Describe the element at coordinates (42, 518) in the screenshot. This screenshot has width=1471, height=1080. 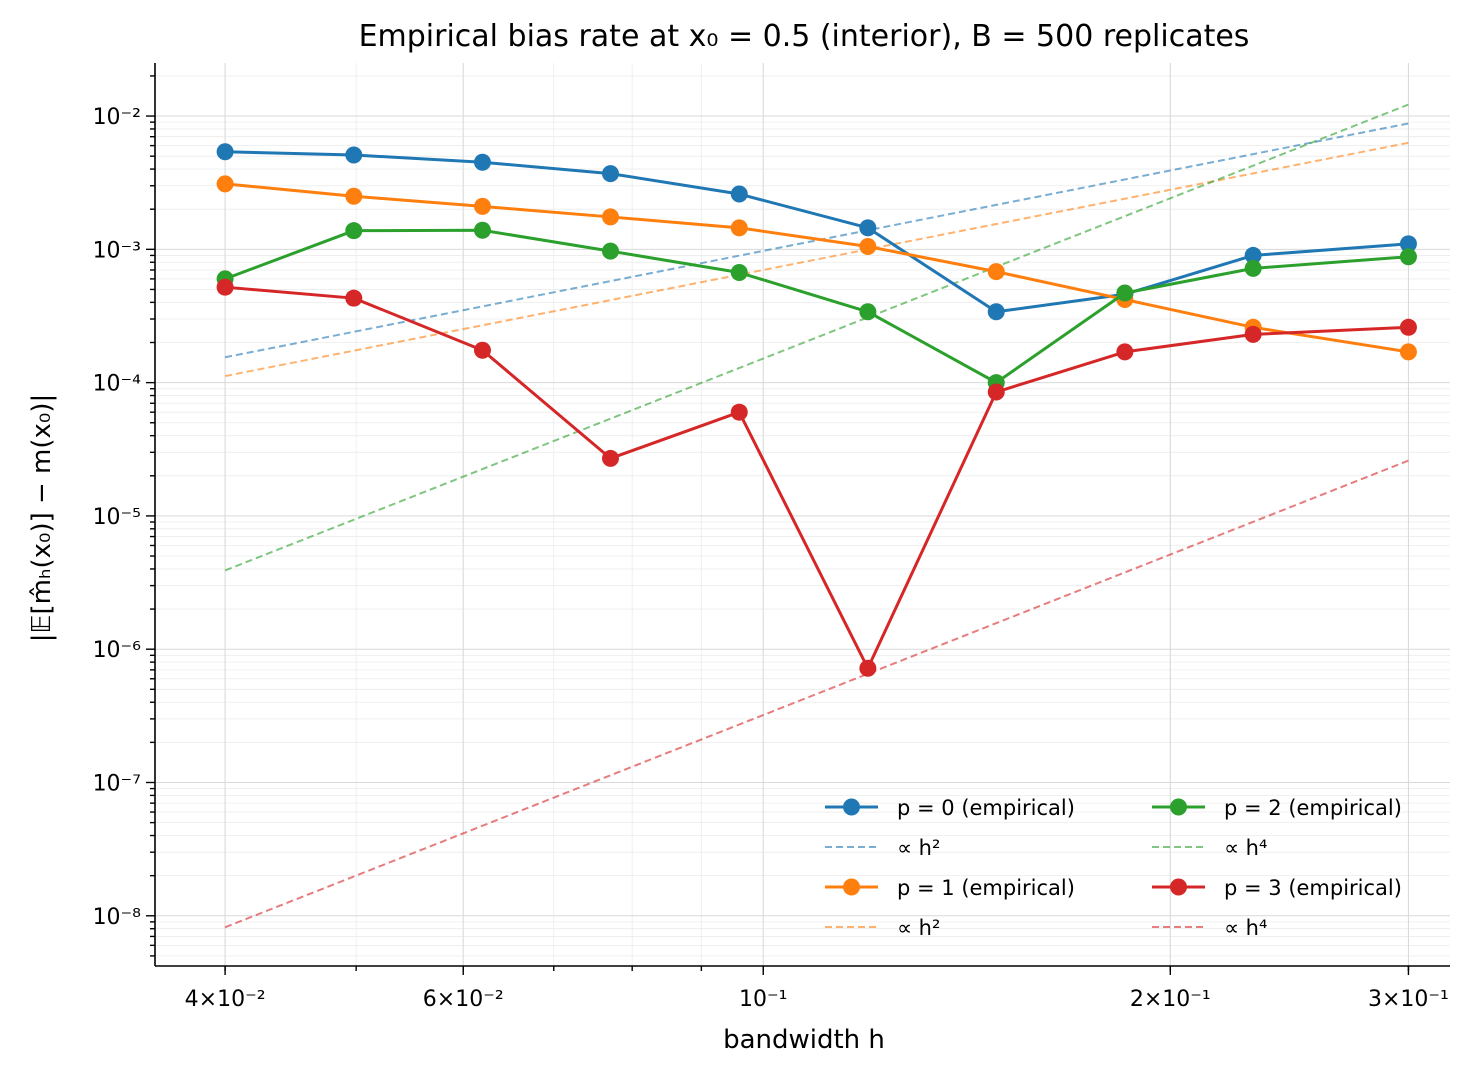
I see `y-axis-label: |𝔼[m̂ₕ(x₀)] − m(x₀)|` at that location.